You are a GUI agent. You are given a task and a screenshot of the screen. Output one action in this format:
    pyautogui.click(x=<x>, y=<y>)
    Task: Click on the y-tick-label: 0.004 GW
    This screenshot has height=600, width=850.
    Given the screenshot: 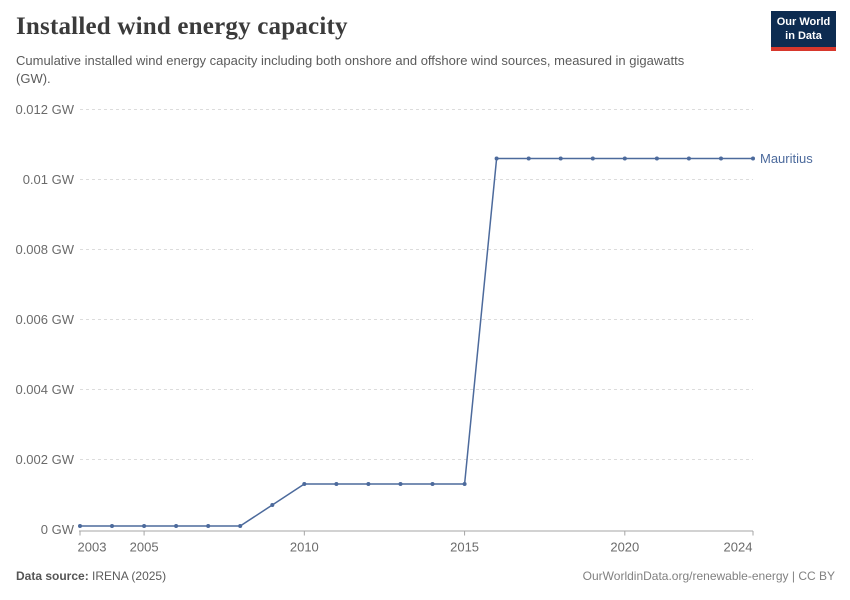 What is the action you would take?
    pyautogui.click(x=44, y=389)
    